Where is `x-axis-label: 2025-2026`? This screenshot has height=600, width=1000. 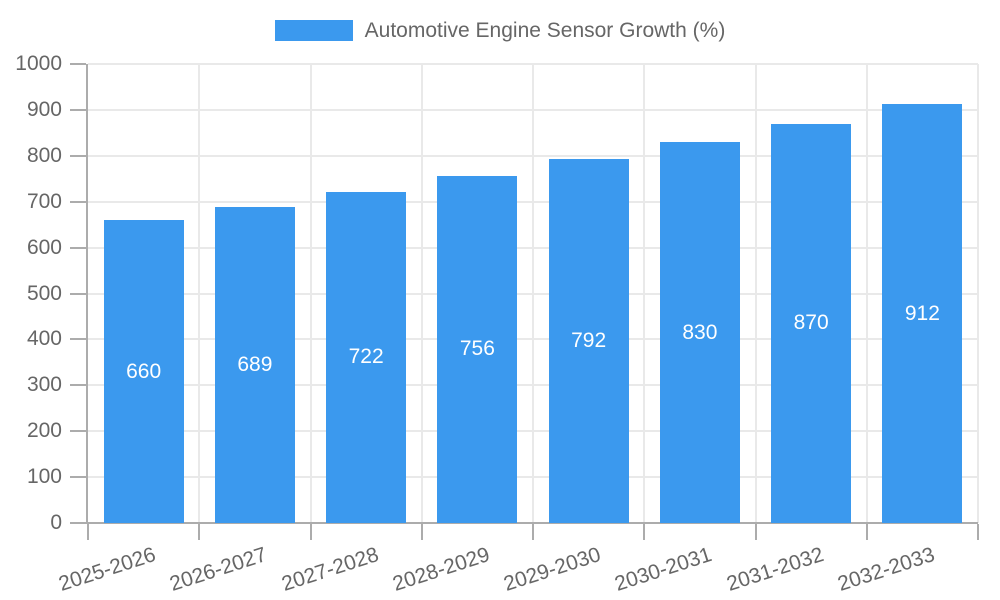
x-axis-label: 2025-2026 is located at coordinates (107, 569).